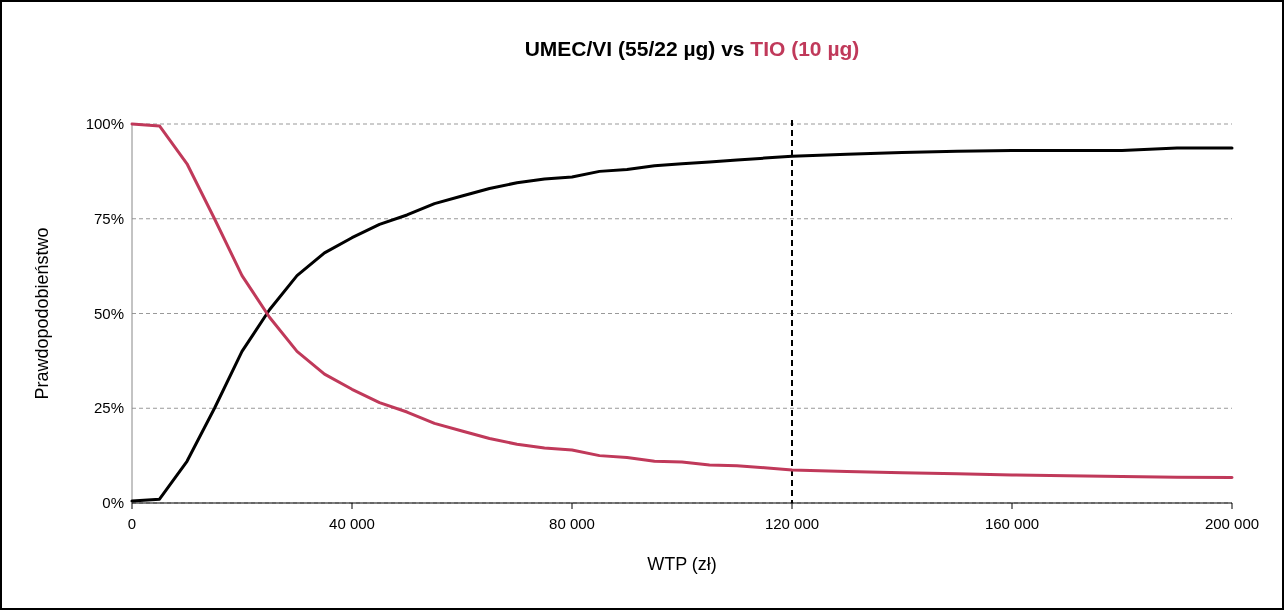 This screenshot has width=1284, height=610. Describe the element at coordinates (572, 523) in the screenshot. I see `x-tick-label: 80 000` at that location.